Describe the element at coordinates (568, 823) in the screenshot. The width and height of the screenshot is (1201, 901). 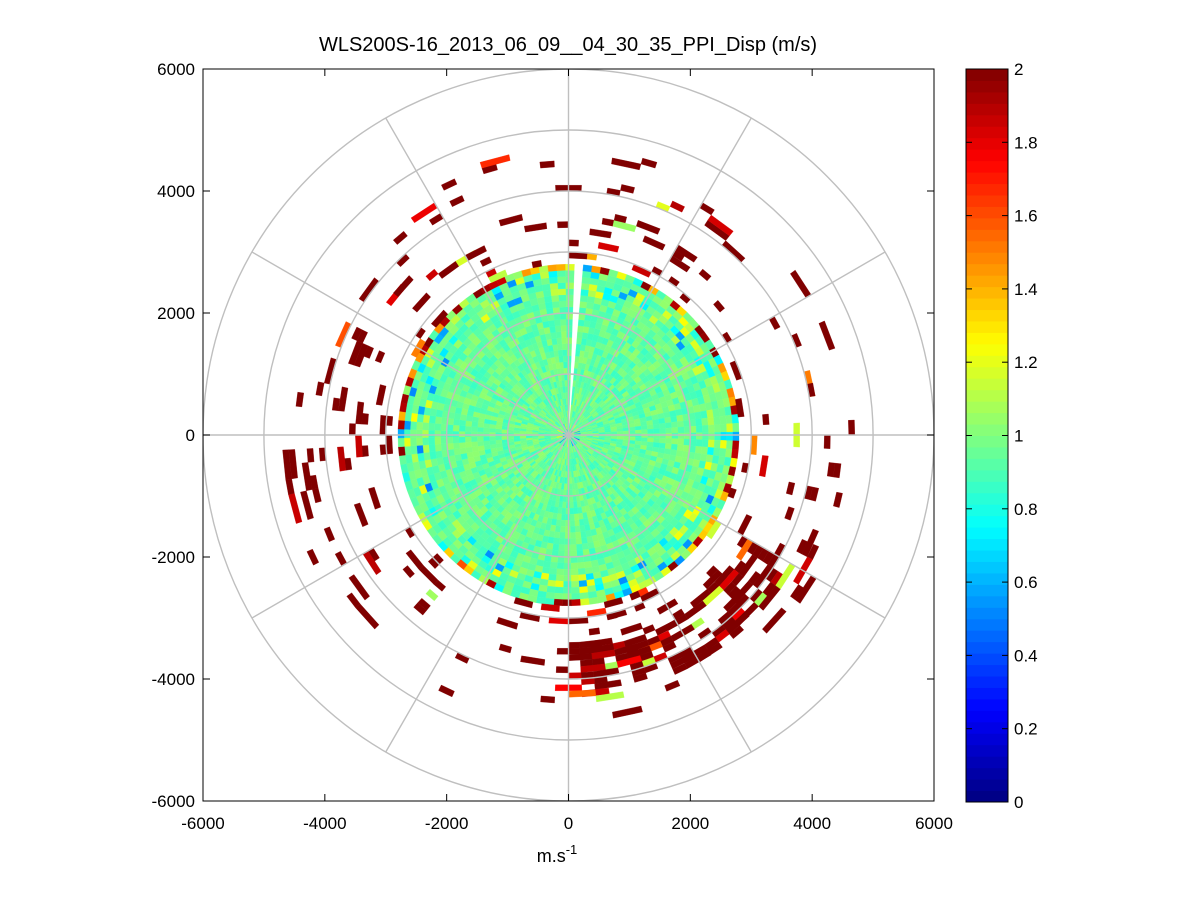
I see `x-tick-label: 0` at that location.